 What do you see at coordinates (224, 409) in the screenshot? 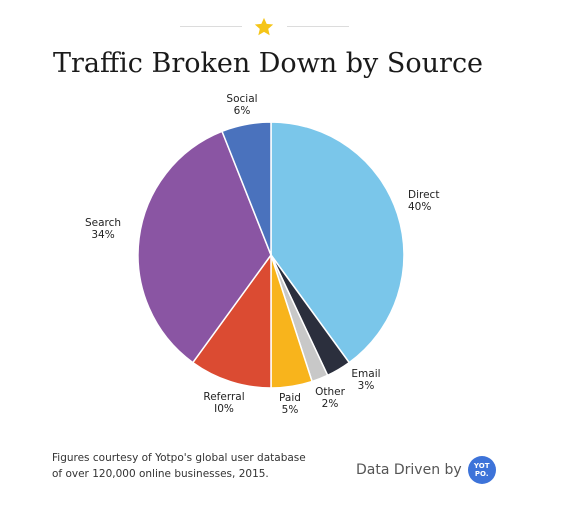
I see `slice-label-value-referral: I0%` at bounding box center [224, 409].